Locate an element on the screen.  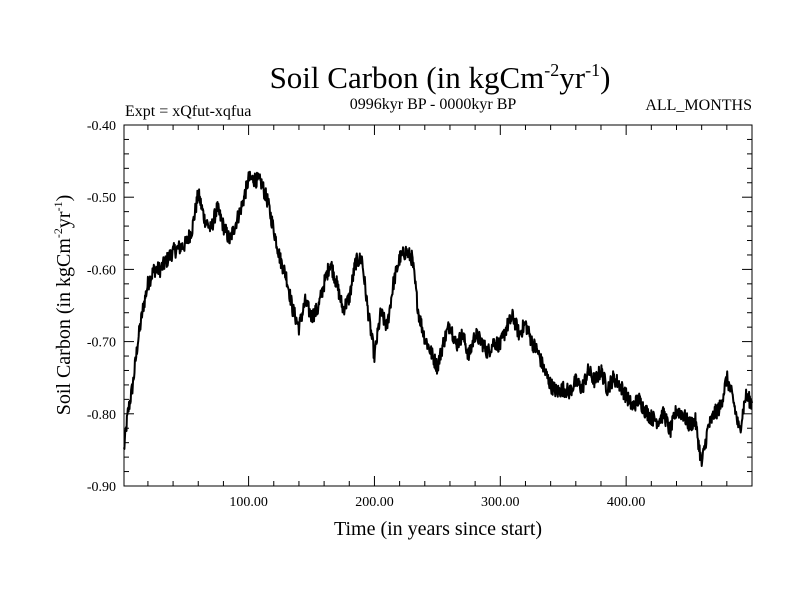
period-label: 0996kyr BP - 0000kyr BP is located at coordinates (433, 104).